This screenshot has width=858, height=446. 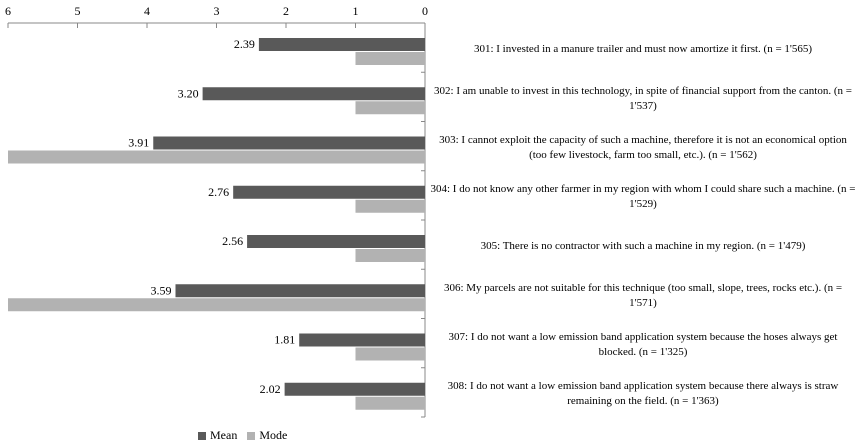 I want to click on data-label-mean-5: 3.59, so click(x=160, y=290).